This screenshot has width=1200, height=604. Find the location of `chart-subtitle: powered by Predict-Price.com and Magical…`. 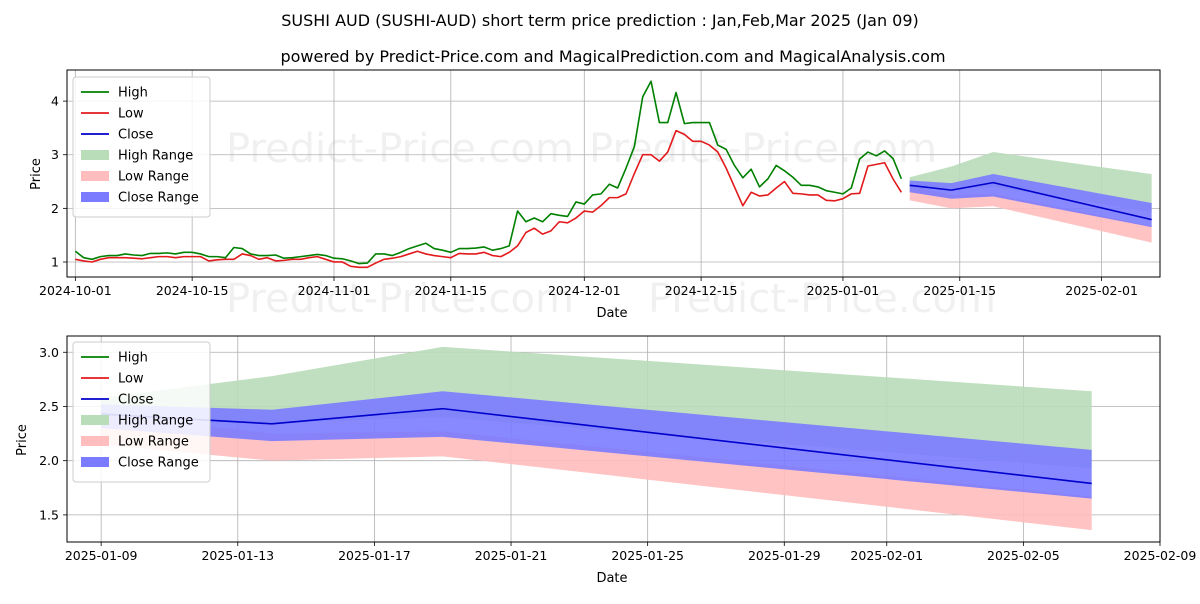

chart-subtitle: powered by Predict-Price.com and Magical… is located at coordinates (612, 56).